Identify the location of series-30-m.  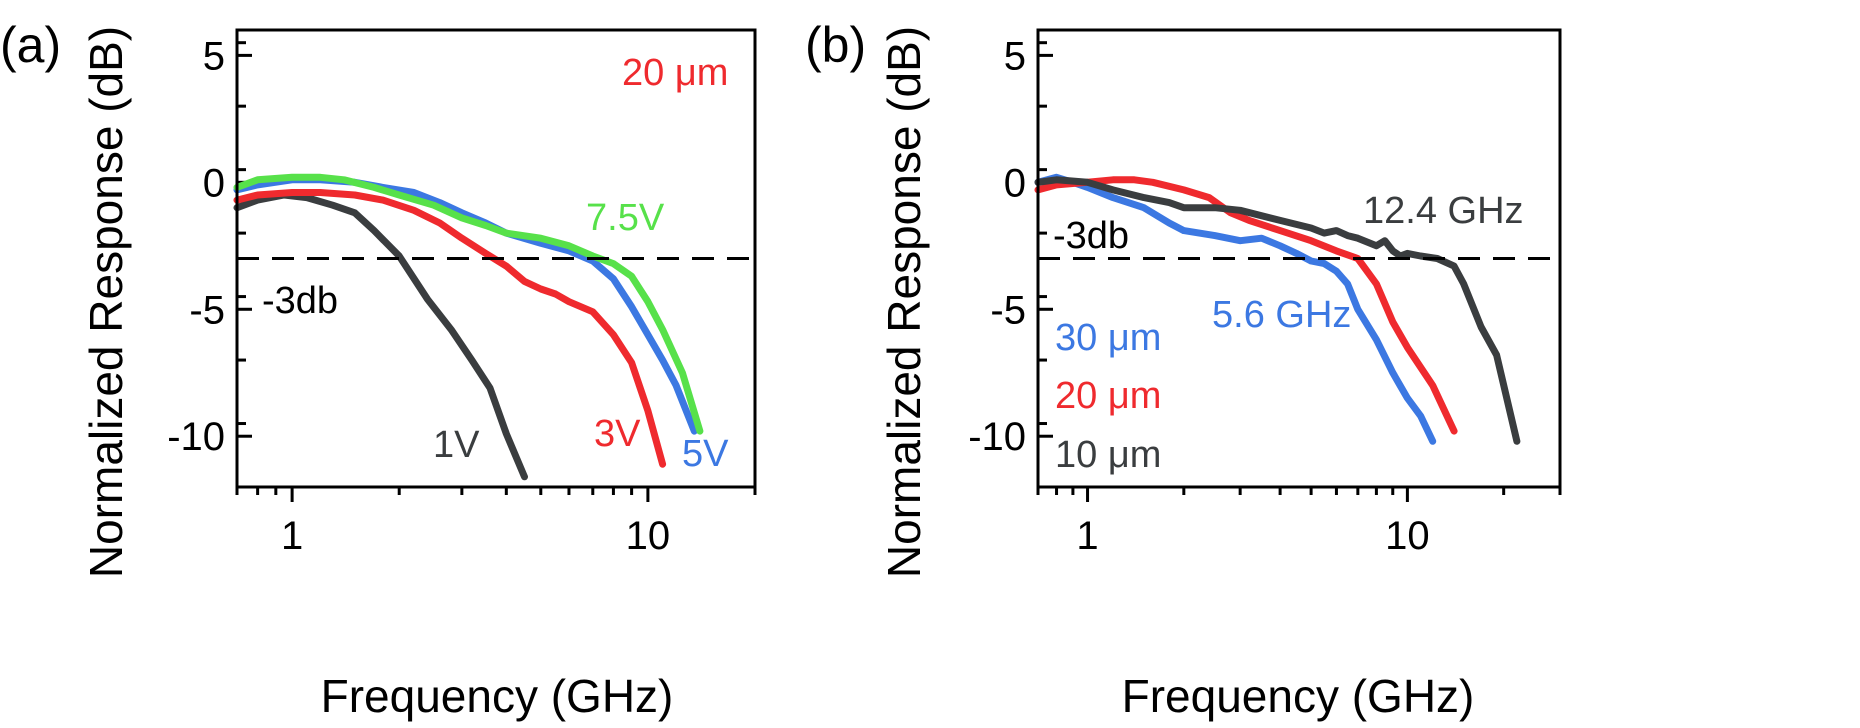
(1235, 309).